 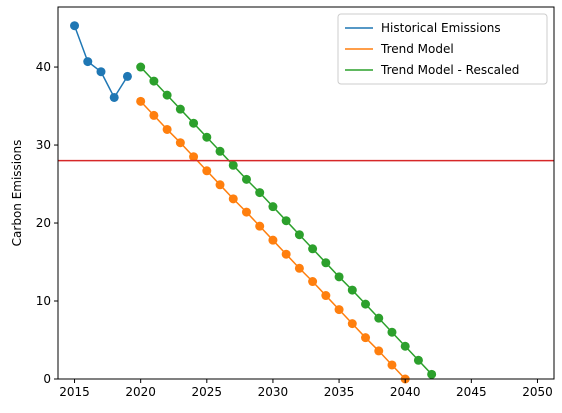 I want to click on legend-label-2: Trend Model - Rescaled, so click(x=449, y=70).